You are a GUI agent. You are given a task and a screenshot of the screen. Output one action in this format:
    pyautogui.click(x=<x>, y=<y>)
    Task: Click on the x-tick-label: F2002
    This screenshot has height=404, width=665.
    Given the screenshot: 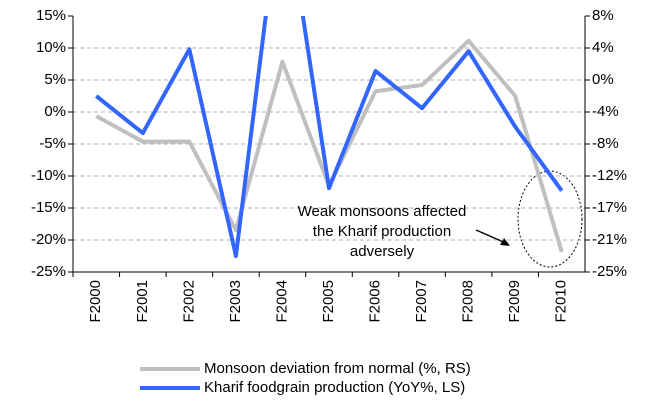 What is the action you would take?
    pyautogui.click(x=188, y=301)
    